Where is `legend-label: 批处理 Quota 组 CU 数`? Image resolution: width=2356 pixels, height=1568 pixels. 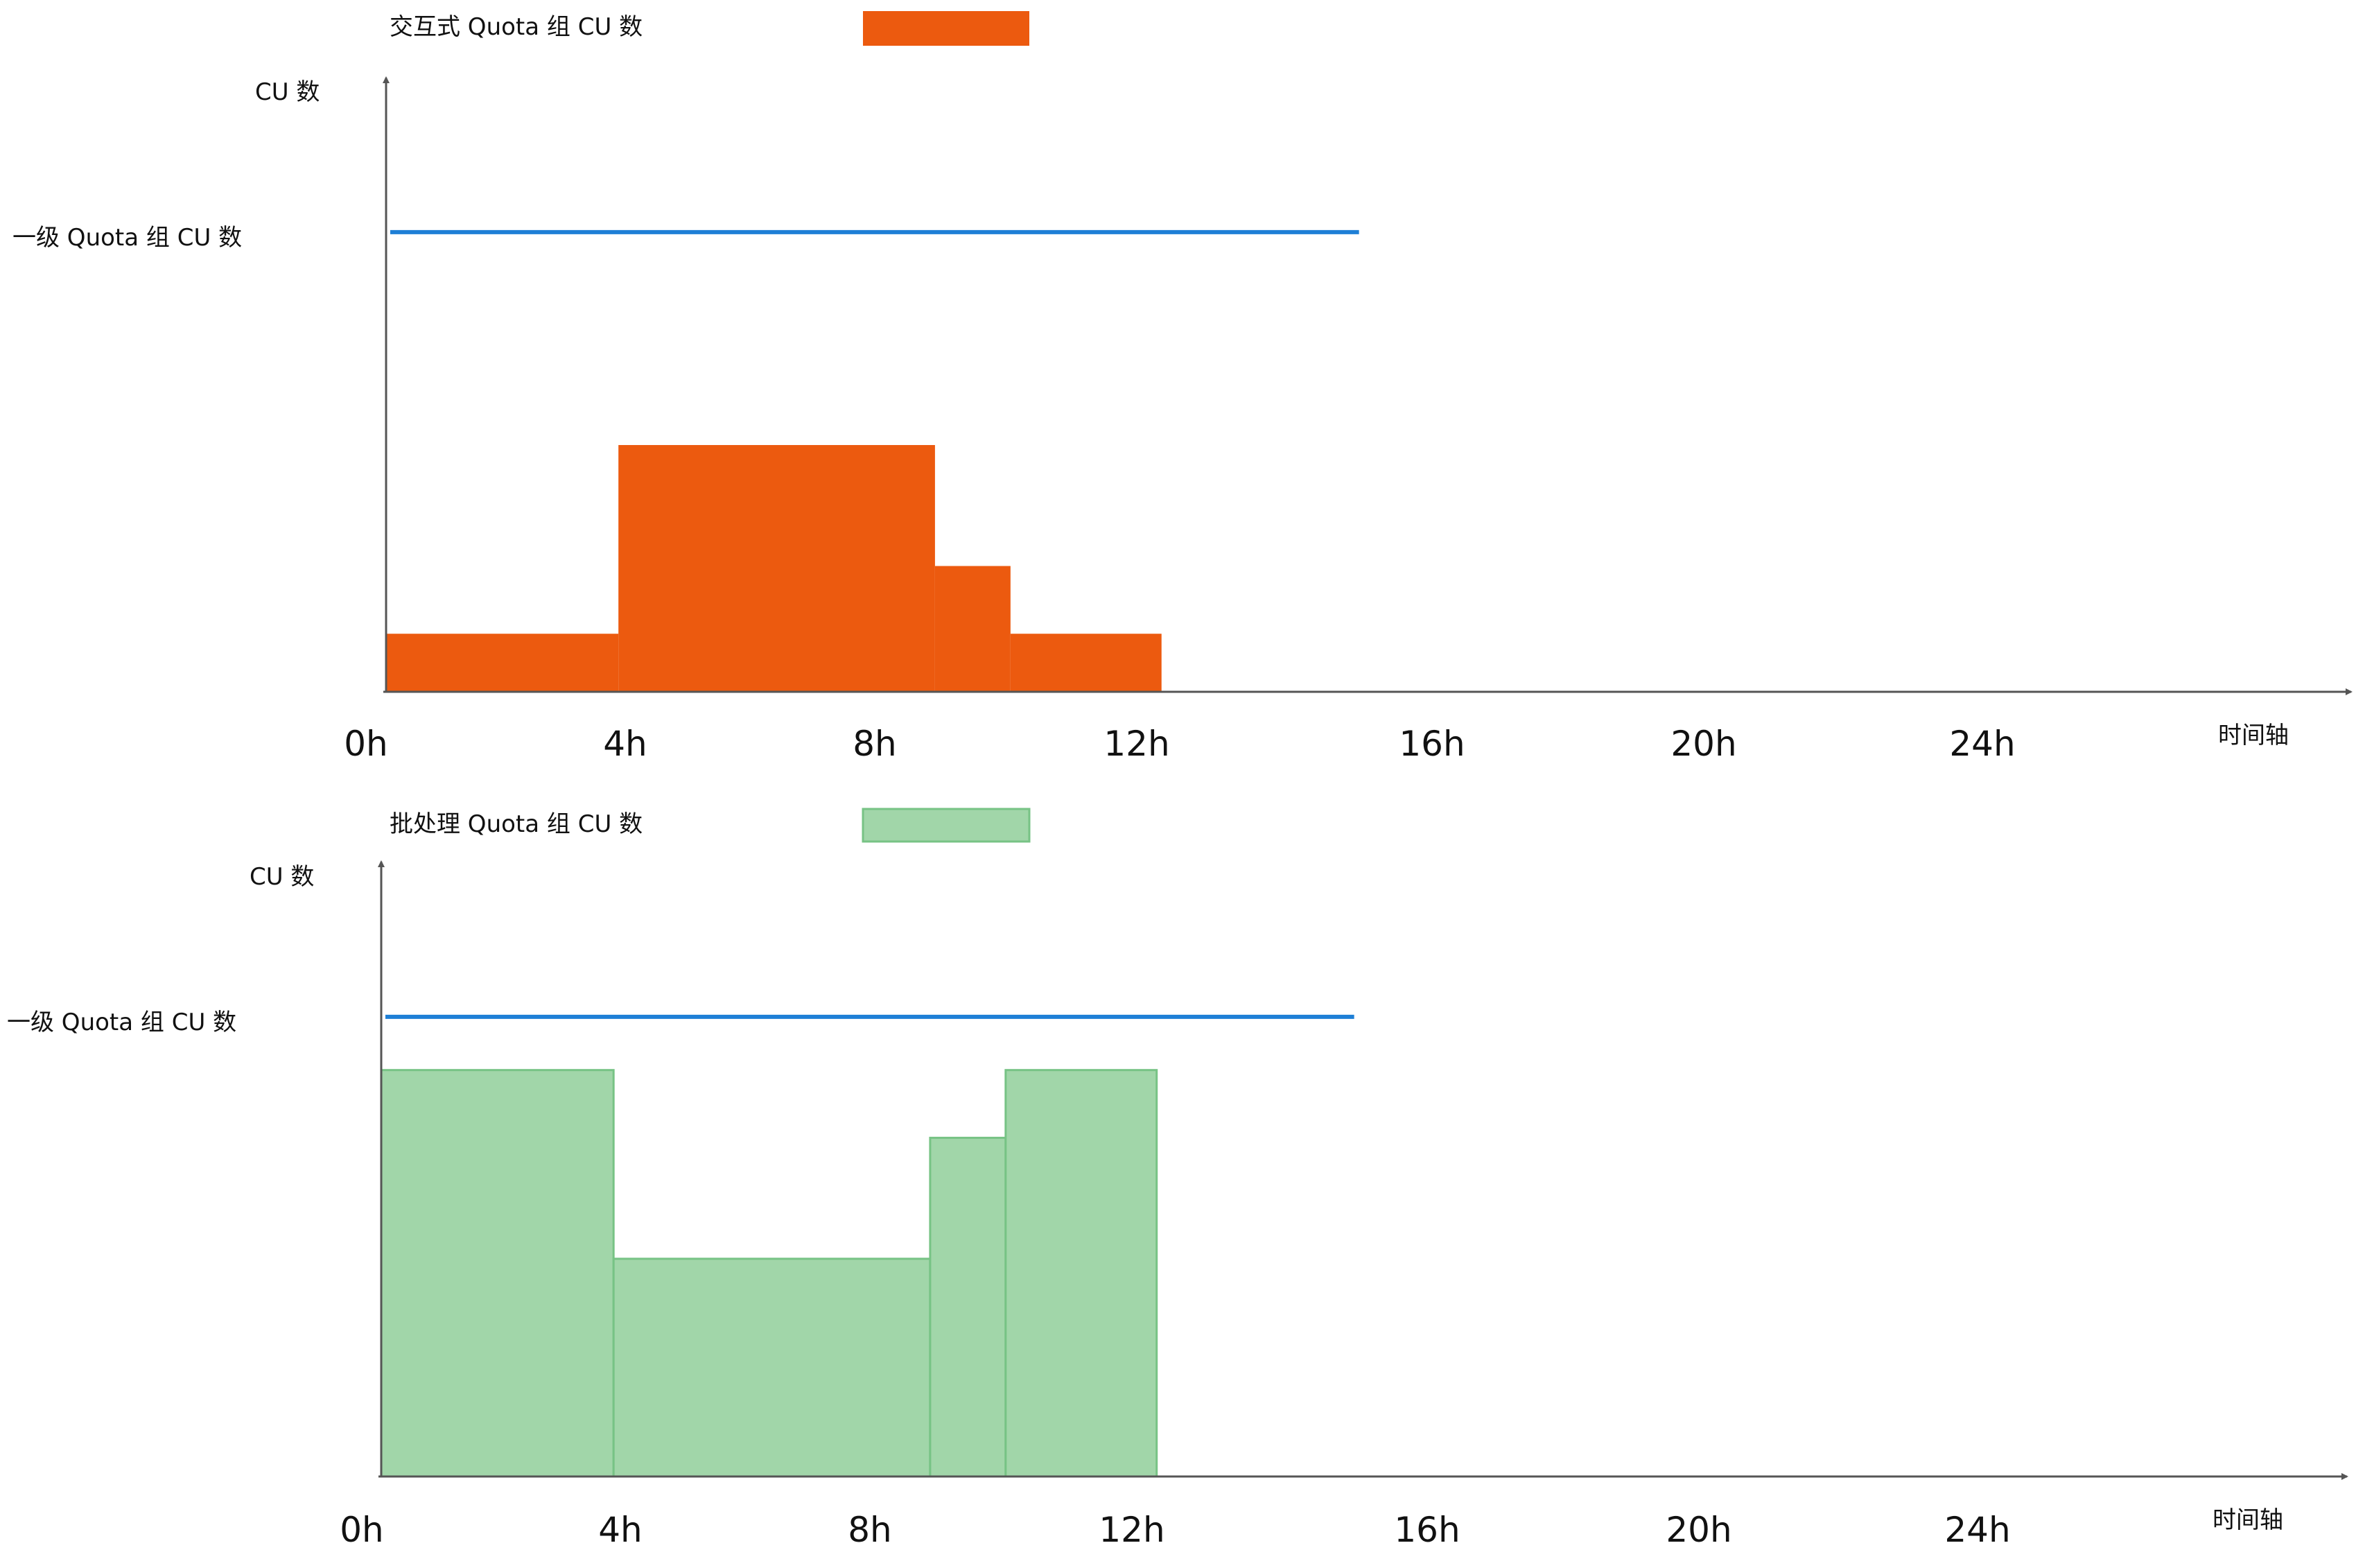 legend-label: 批处理 Quota 组 CU 数 is located at coordinates (516, 824).